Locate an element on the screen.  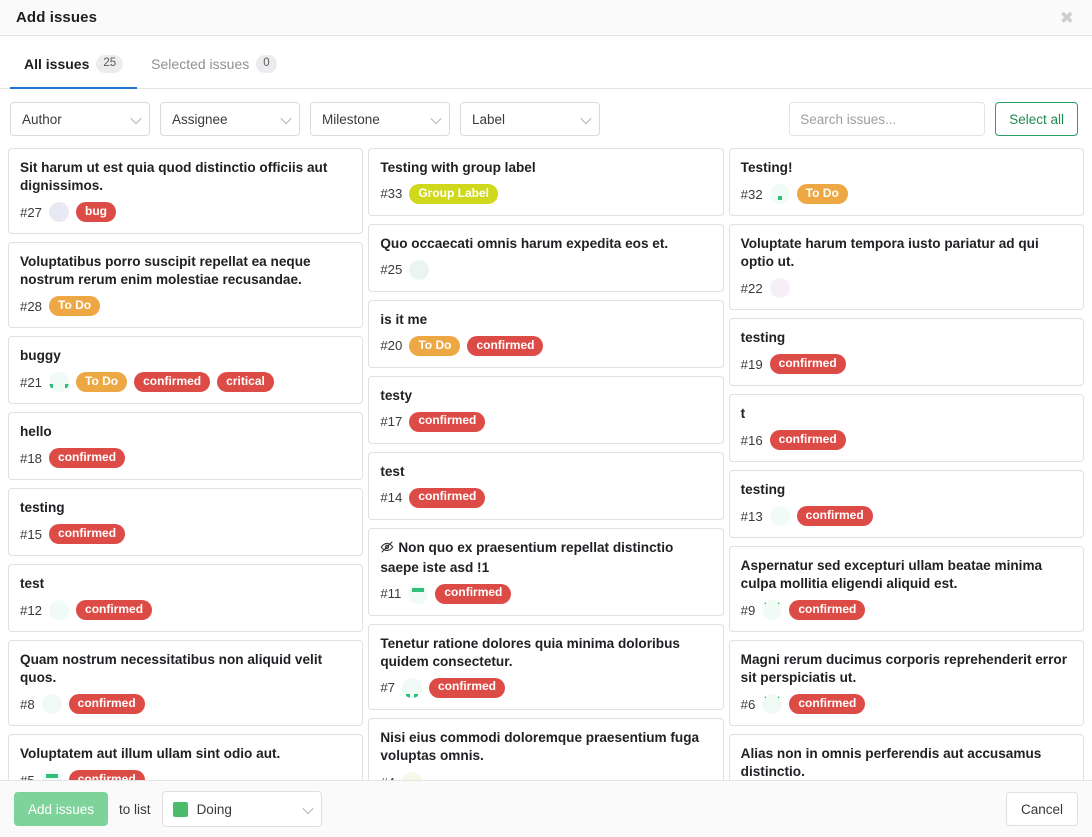
search-input is located at coordinates (887, 119).